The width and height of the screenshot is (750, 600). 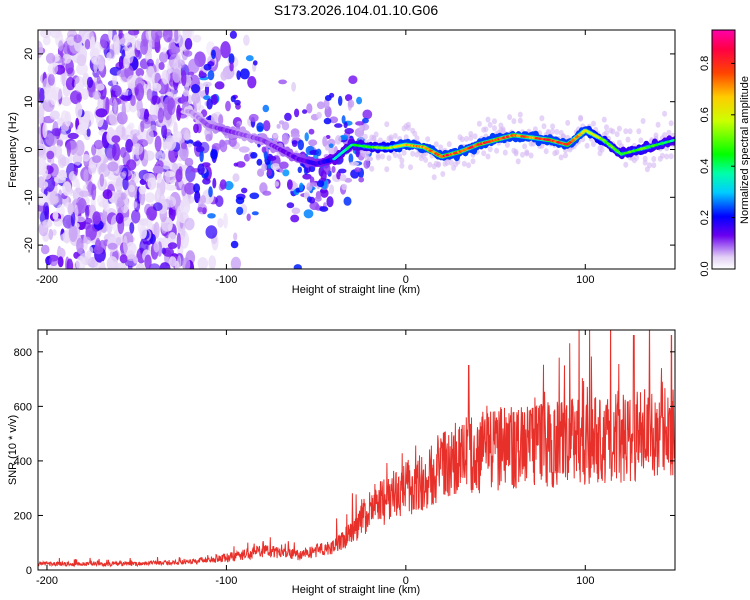 I want to click on spectrogram-x-tick-label: 0, so click(x=406, y=280).